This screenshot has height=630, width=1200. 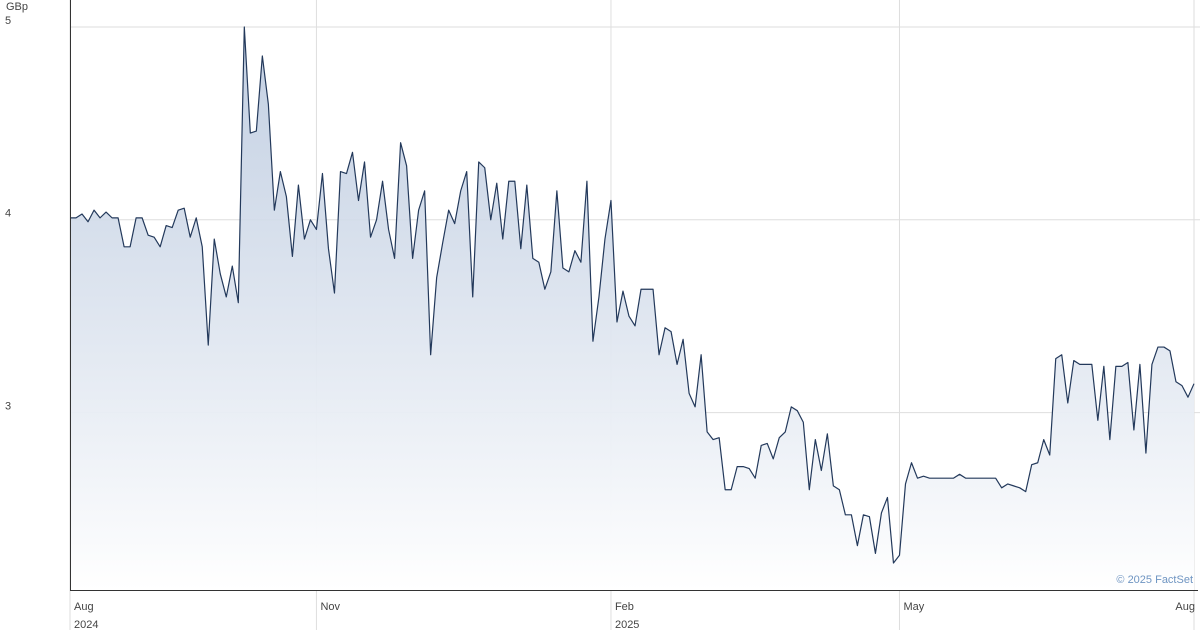 What do you see at coordinates (17, 7) in the screenshot?
I see `unit-label: GBp` at bounding box center [17, 7].